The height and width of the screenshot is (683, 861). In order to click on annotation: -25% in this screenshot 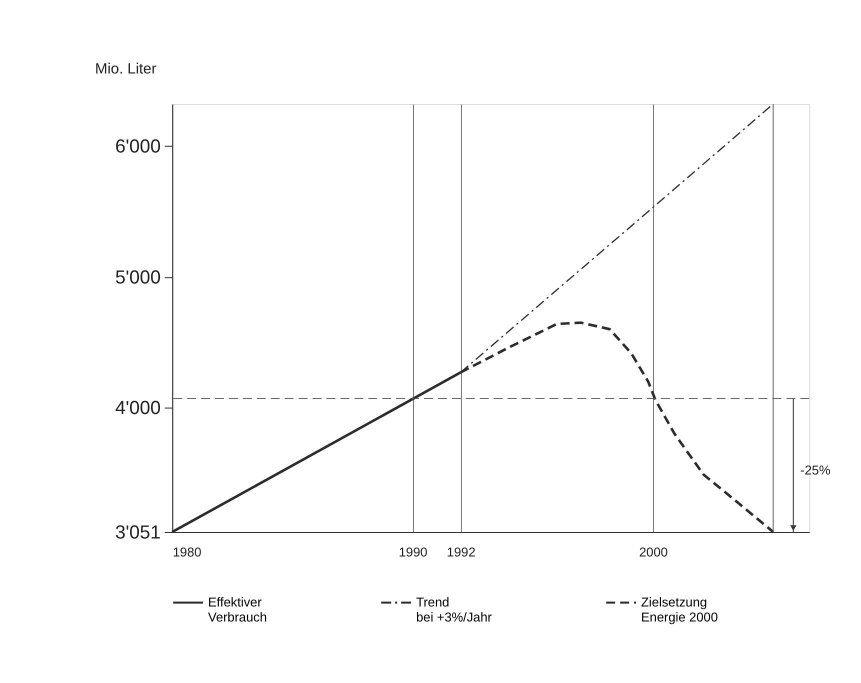, I will do `click(815, 470)`.